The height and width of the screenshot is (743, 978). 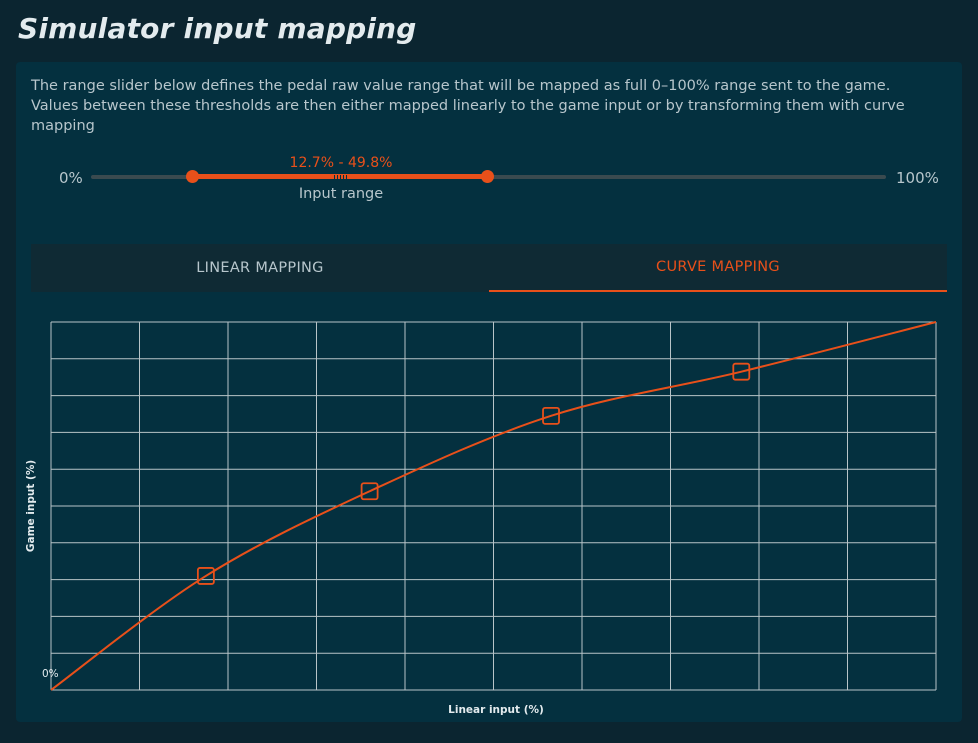 What do you see at coordinates (341, 177) in the screenshot?
I see `range-drag-handle` at bounding box center [341, 177].